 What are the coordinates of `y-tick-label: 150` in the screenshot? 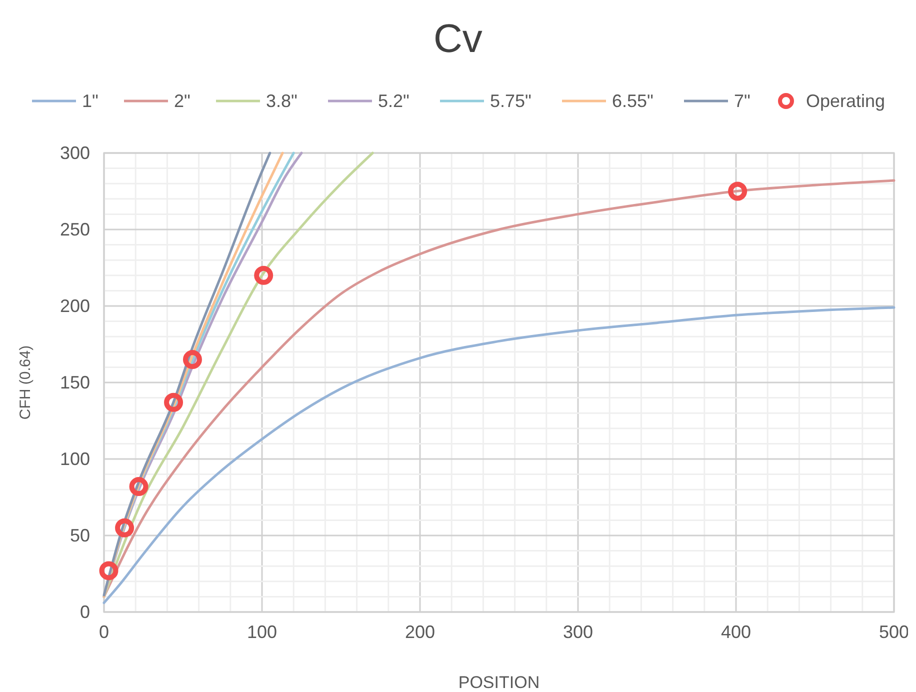 It's located at (75, 382).